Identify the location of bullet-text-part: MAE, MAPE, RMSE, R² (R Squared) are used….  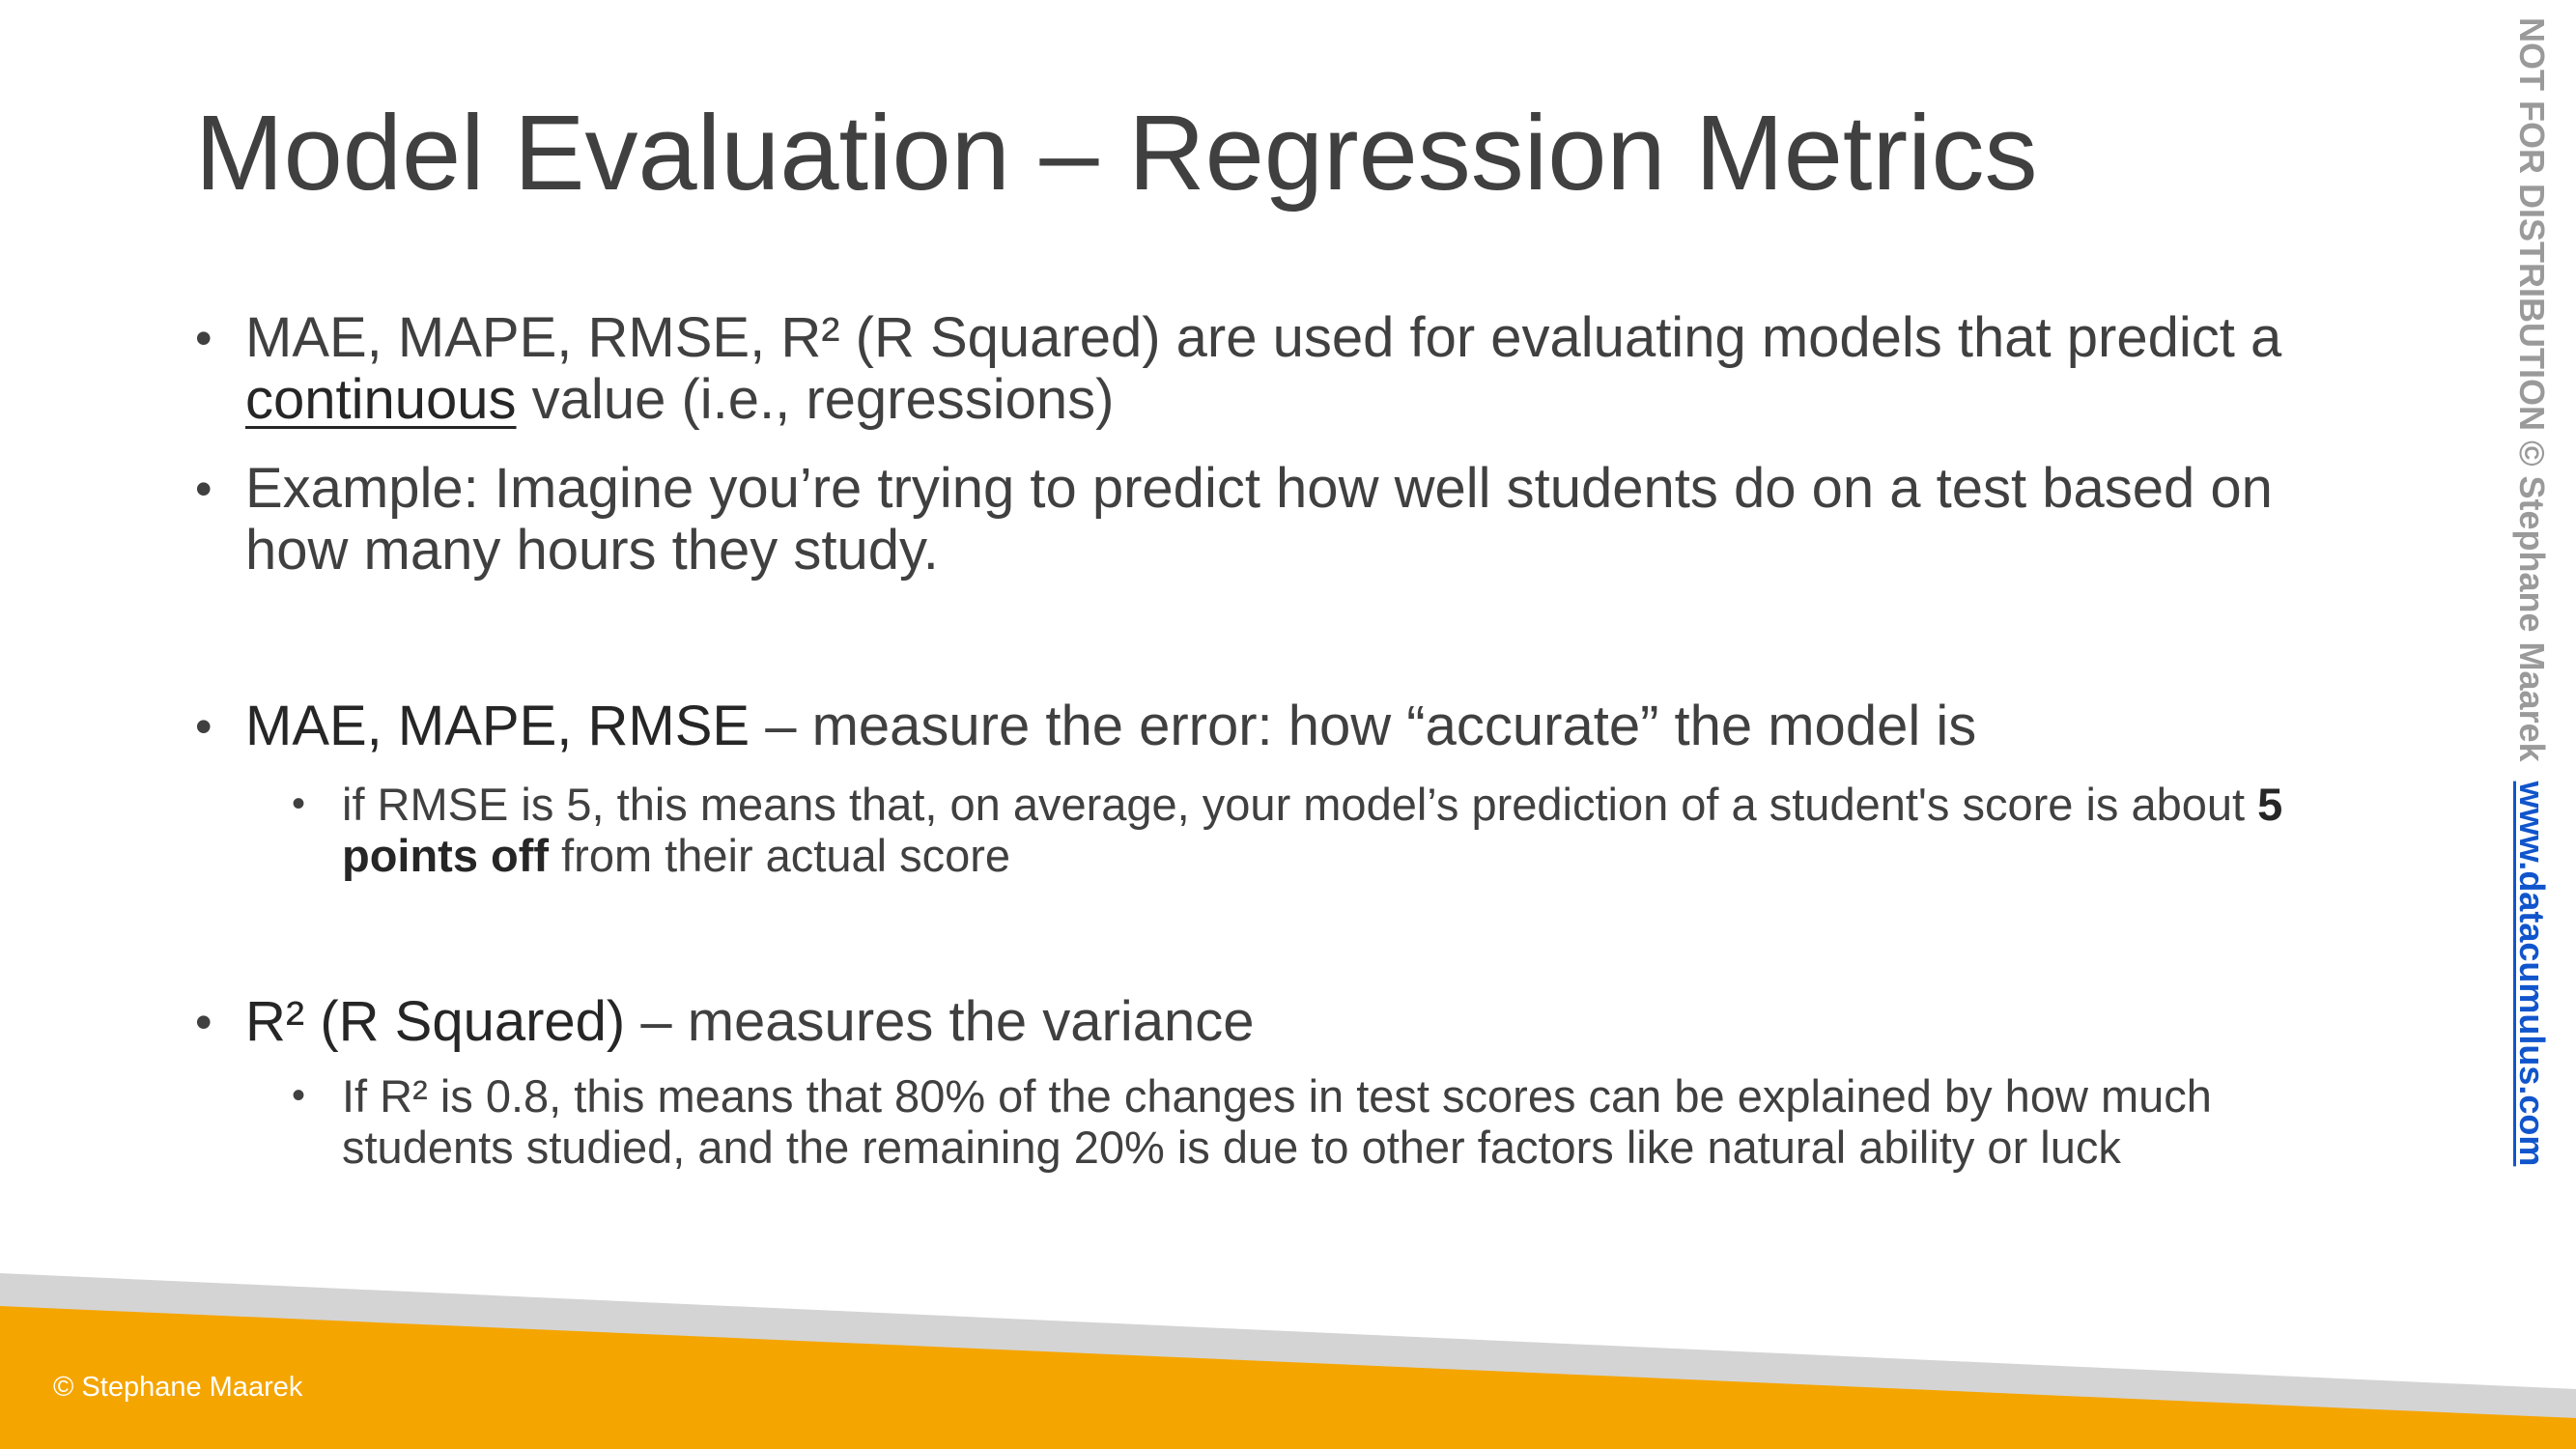
(1263, 337).